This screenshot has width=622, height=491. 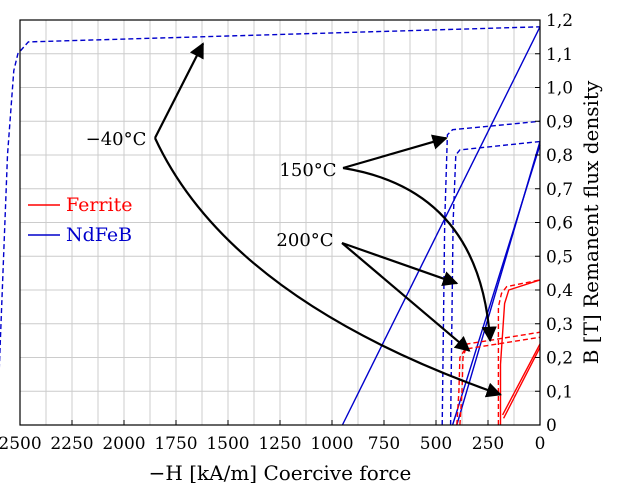 What do you see at coordinates (488, 444) in the screenshot?
I see `x-tick-label: 250` at bounding box center [488, 444].